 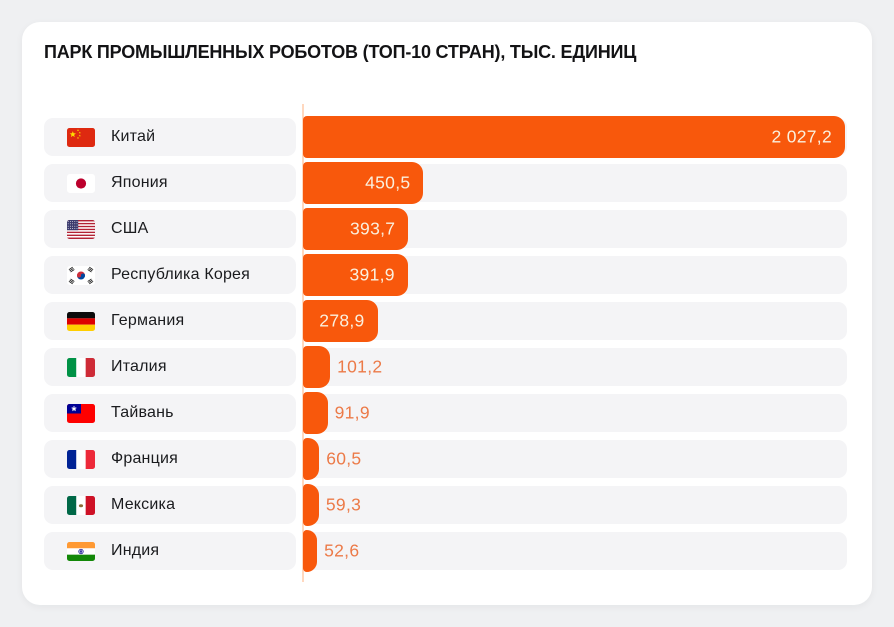 I want to click on bar-track: 450,5, so click(x=575, y=183).